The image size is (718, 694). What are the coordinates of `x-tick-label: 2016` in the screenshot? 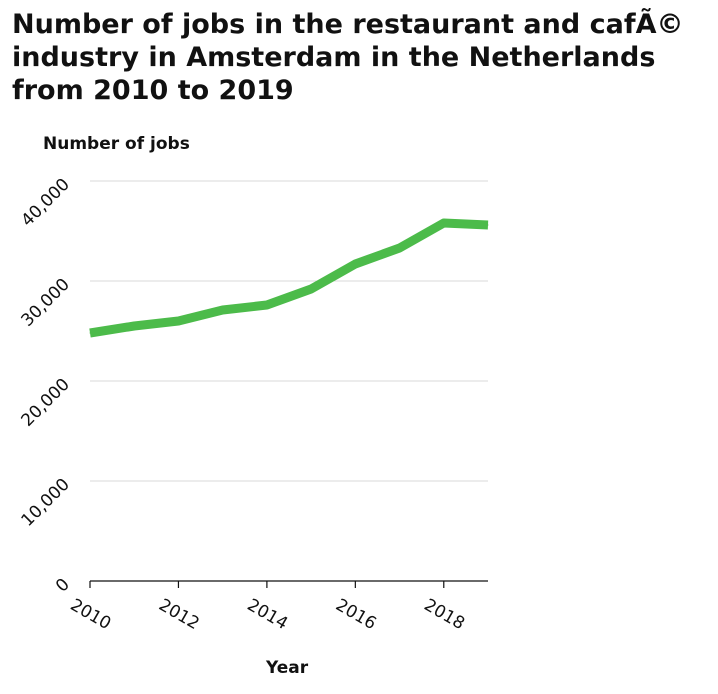 It's located at (355, 614).